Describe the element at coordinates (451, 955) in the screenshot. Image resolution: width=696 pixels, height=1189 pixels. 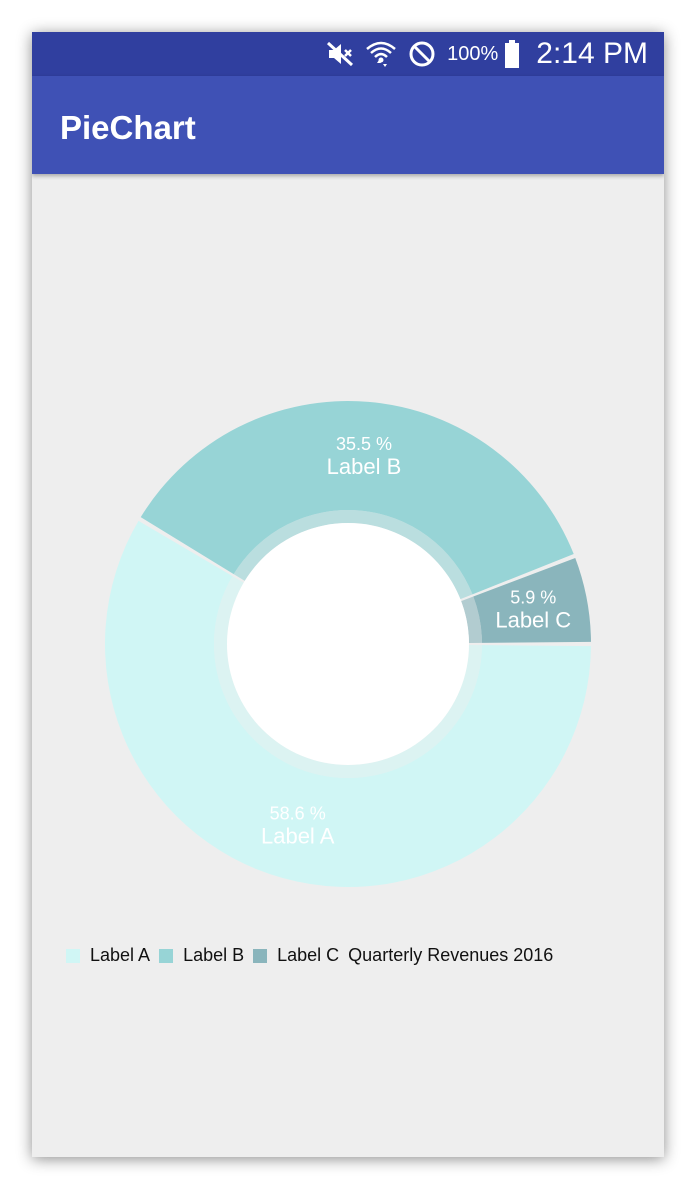
I see `chart-description: Quarterly Revenues 2016` at that location.